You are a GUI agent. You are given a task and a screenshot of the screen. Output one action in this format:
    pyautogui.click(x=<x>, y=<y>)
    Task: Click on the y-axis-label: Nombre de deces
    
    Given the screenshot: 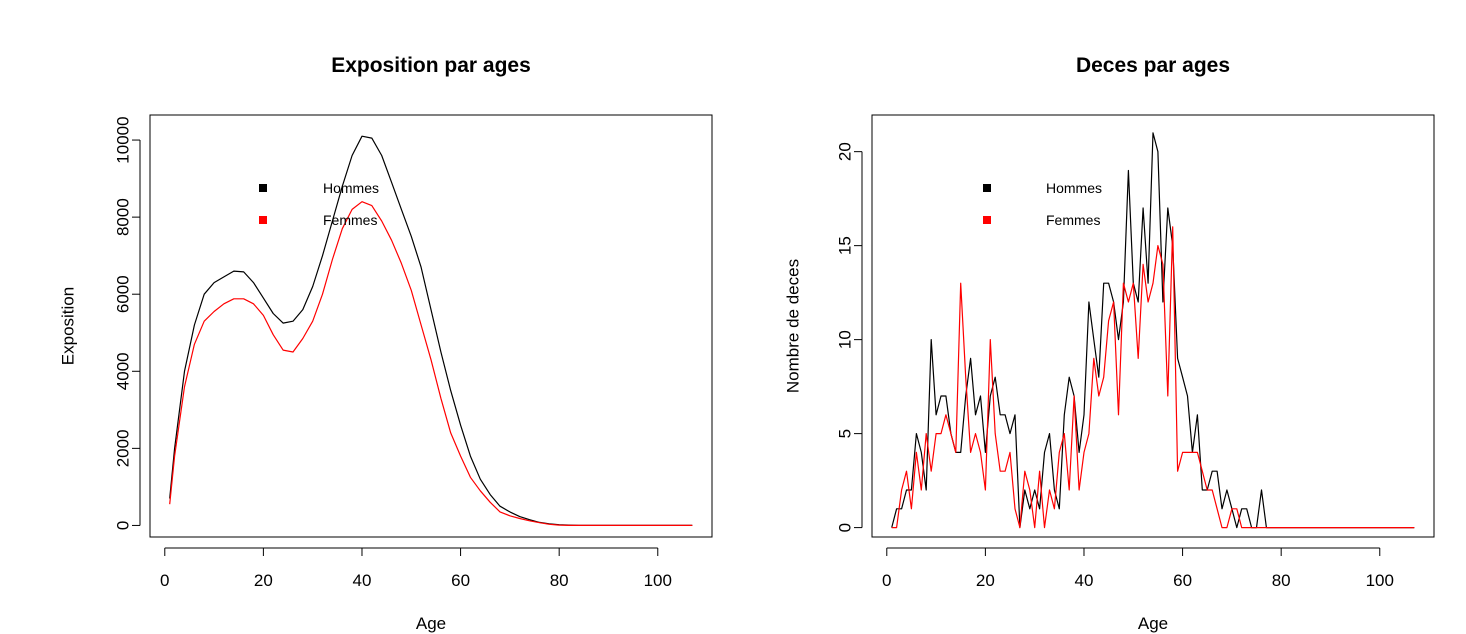 What is the action you would take?
    pyautogui.click(x=793, y=326)
    